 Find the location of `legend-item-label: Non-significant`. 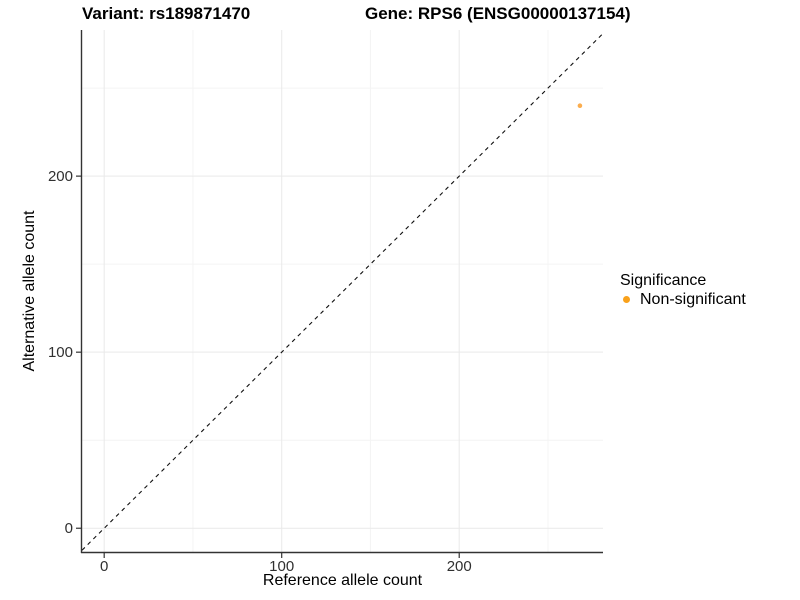

legend-item-label: Non-significant is located at coordinates (693, 299).